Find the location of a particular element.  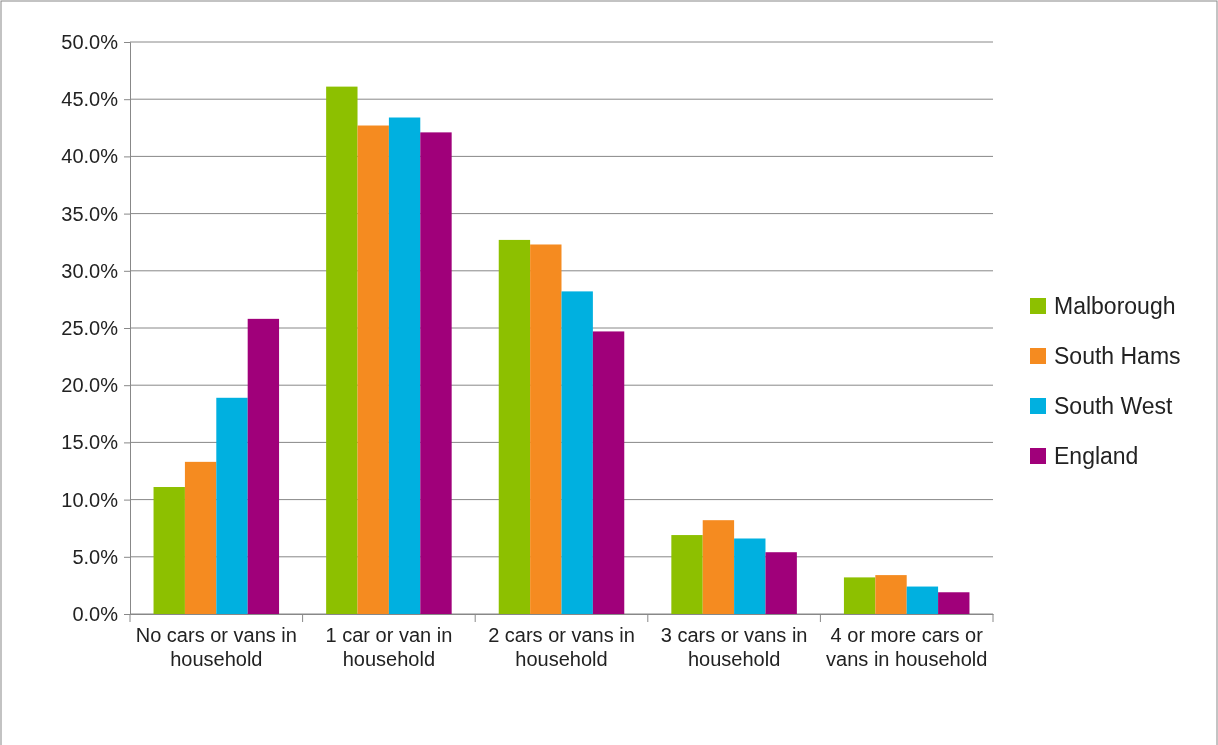

y-tick-label: 20.0% is located at coordinates (90, 385).